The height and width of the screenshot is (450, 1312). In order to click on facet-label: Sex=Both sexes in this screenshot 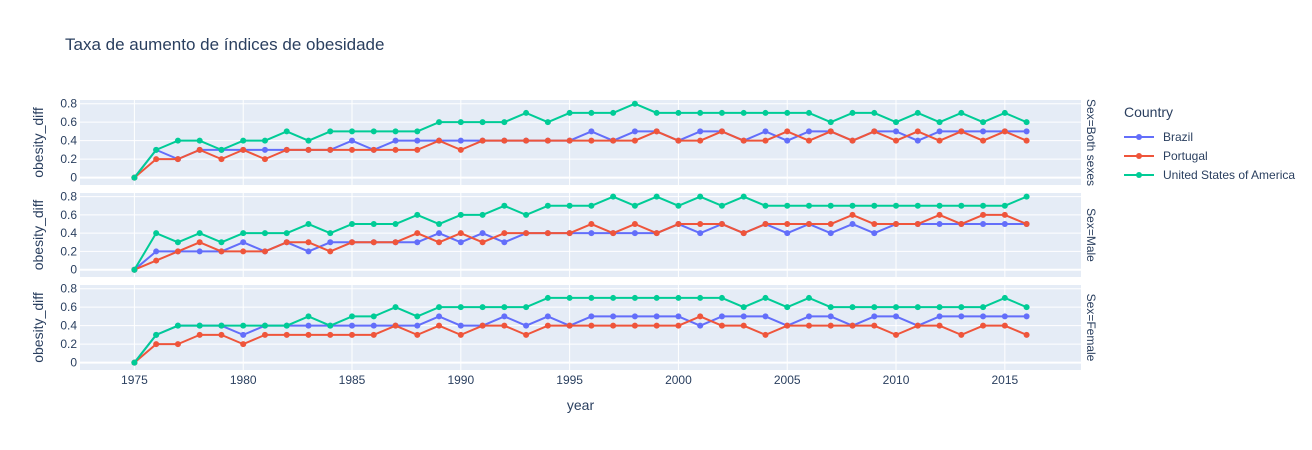, I will do `click(1091, 142)`.